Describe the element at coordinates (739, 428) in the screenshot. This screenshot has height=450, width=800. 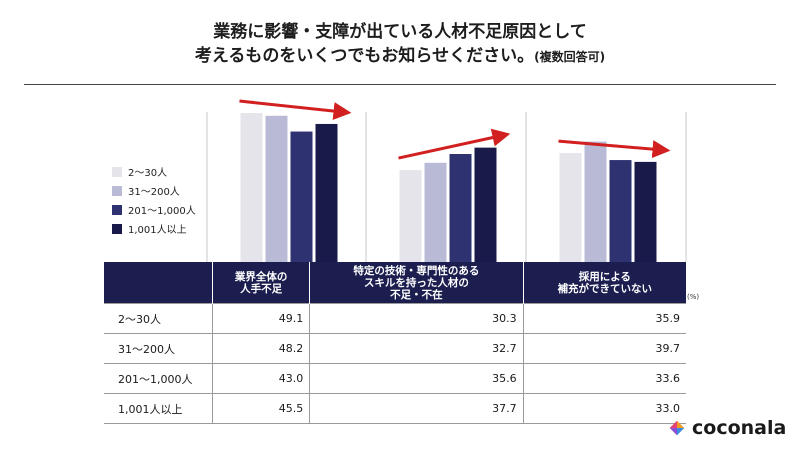
I see `brand-name: coconala` at that location.